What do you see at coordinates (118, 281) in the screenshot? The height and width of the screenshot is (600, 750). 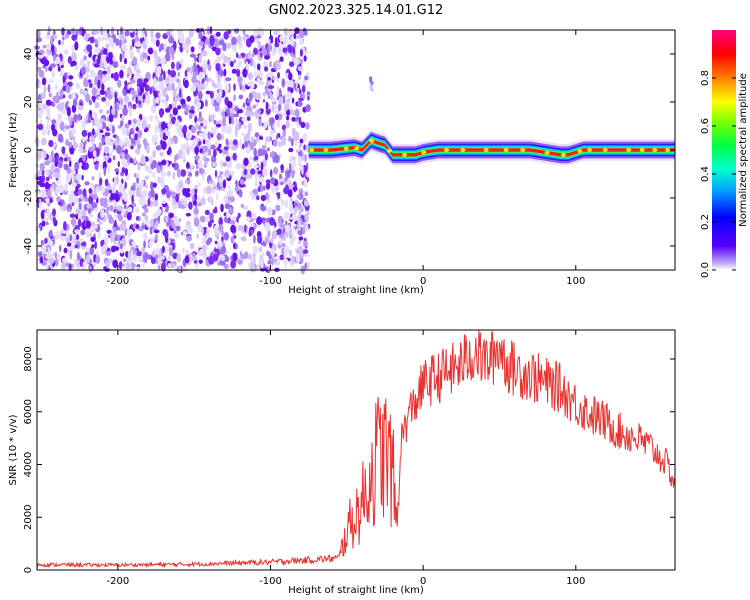 I see `x-tick-label: -200` at bounding box center [118, 281].